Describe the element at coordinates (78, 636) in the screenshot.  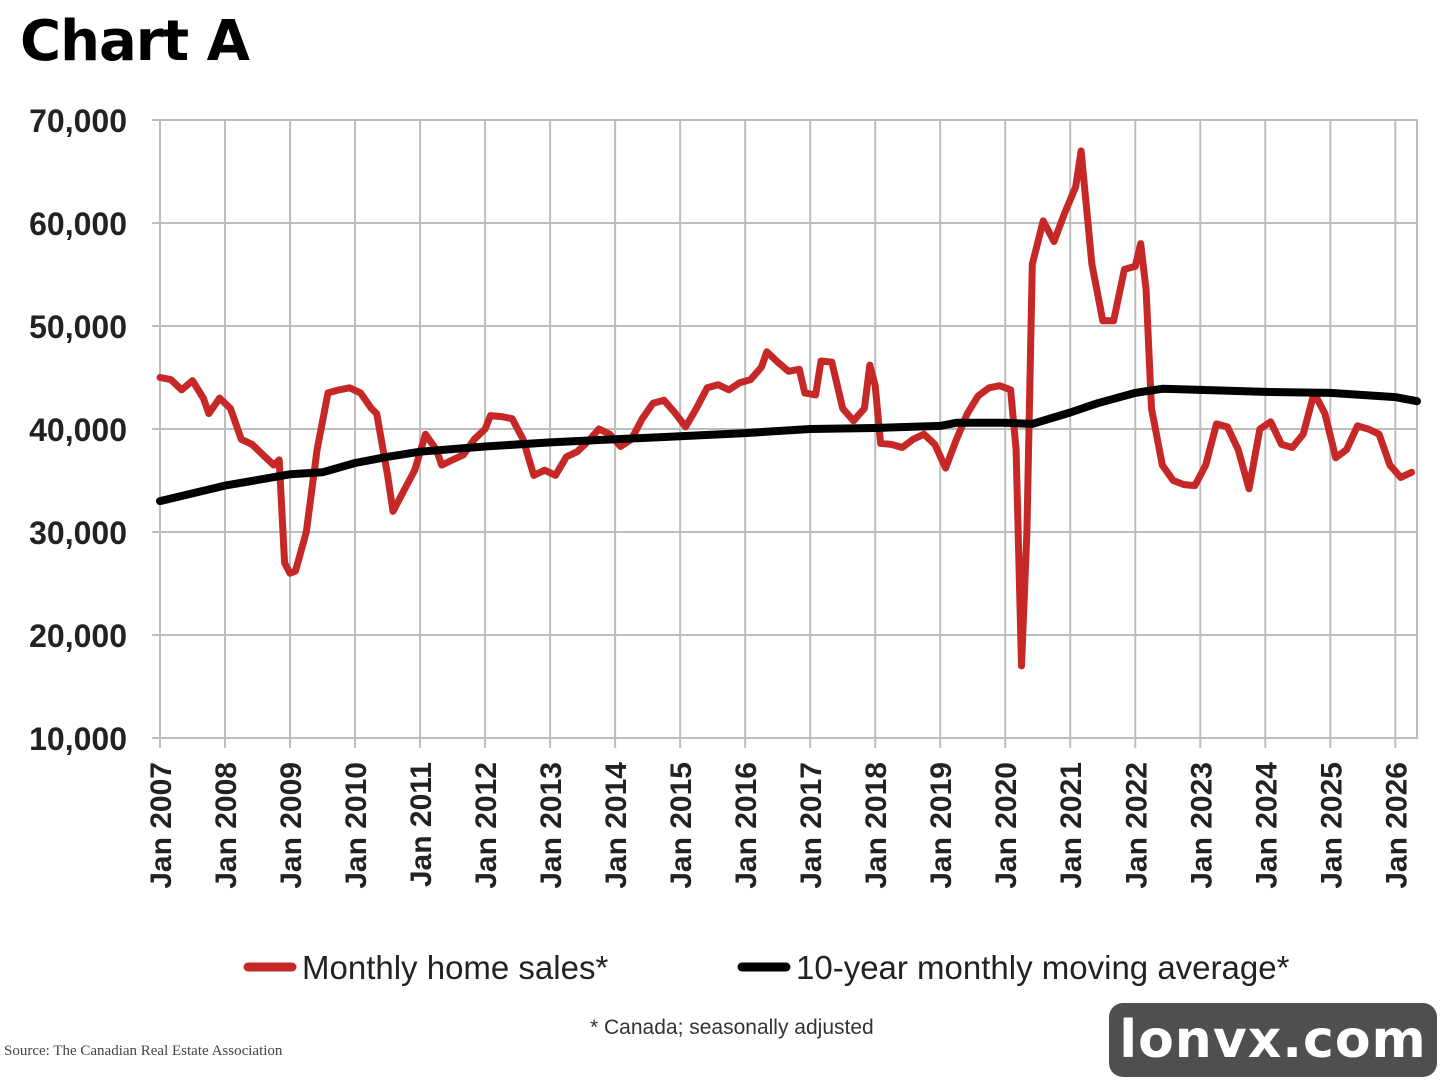
I see `y-tick-label: 20,000` at that location.